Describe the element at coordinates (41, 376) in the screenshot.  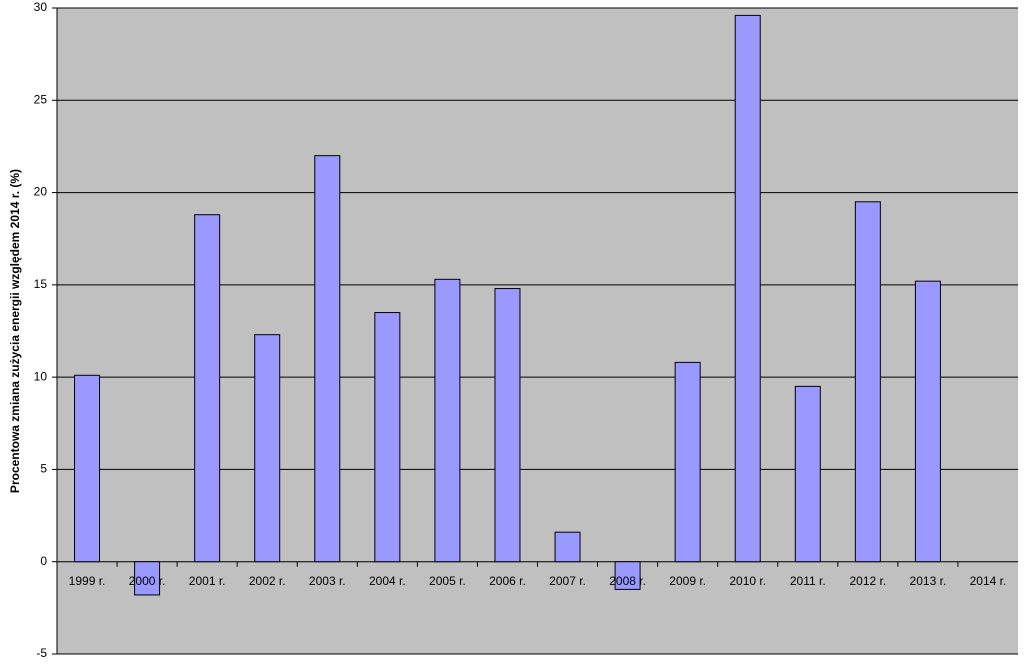
I see `y-tick-label: 10` at that location.